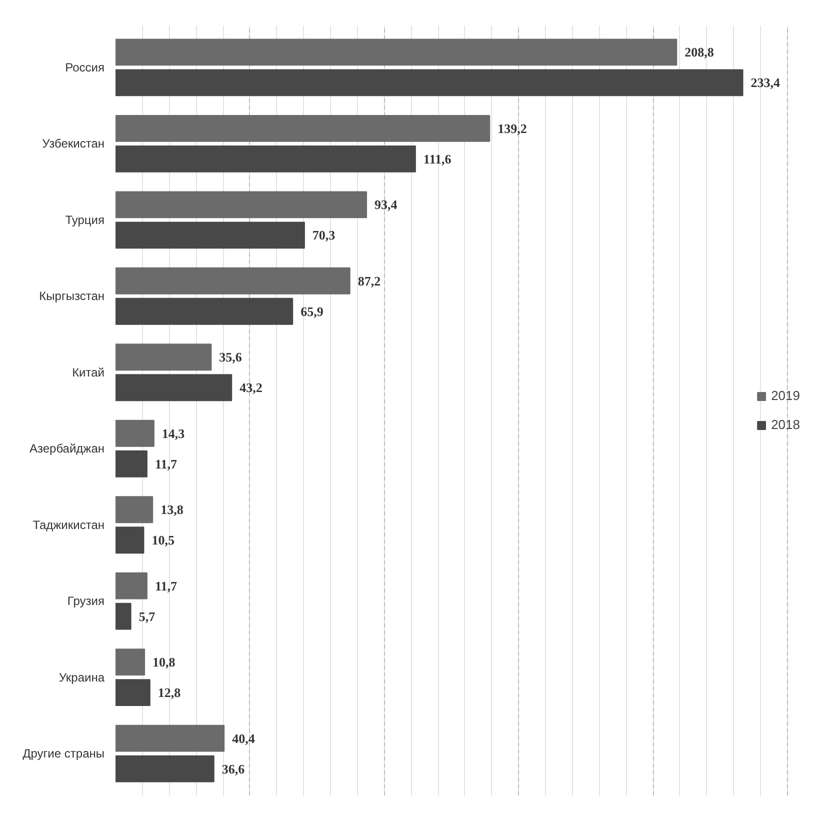 The height and width of the screenshot is (835, 823). What do you see at coordinates (72, 296) in the screenshot?
I see `y-tick-label: Кыргызстан` at bounding box center [72, 296].